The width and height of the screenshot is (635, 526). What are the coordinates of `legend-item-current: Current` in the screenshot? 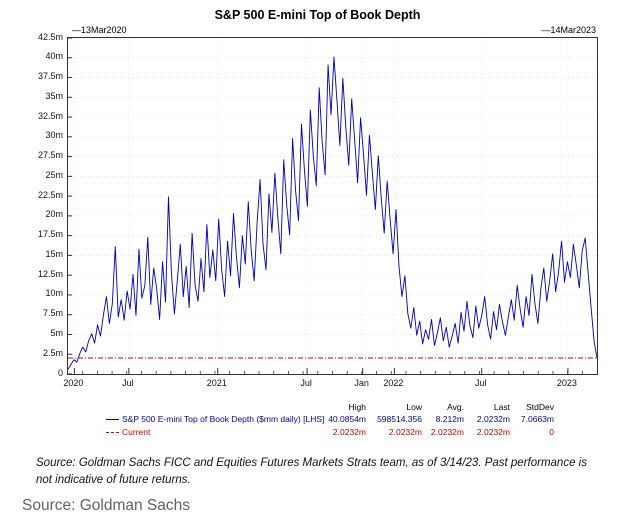 It's located at (128, 432).